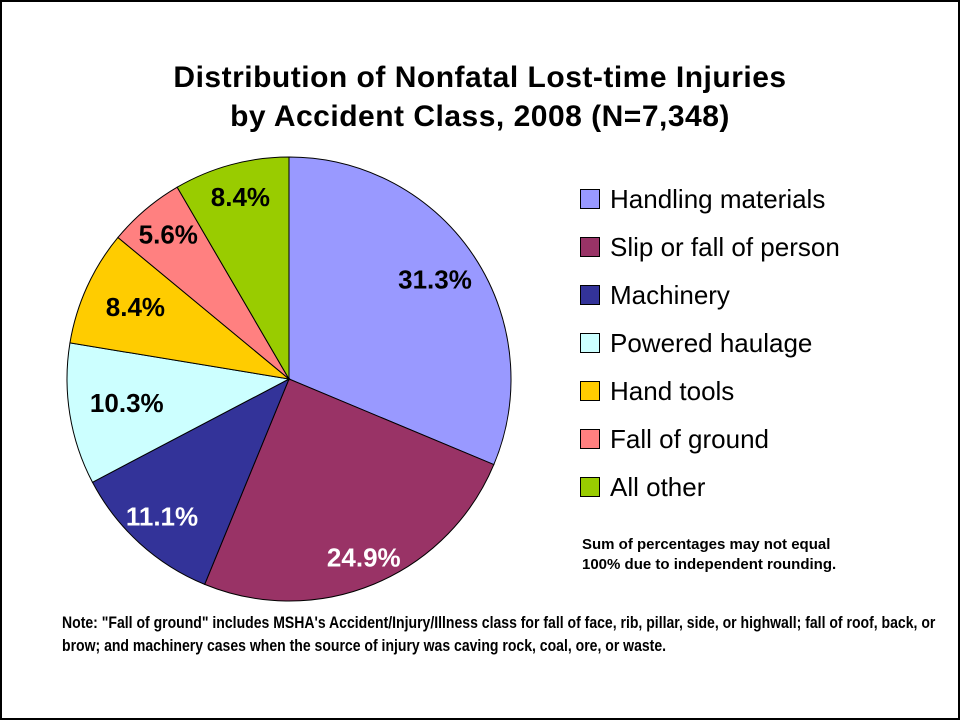 The image size is (960, 720). What do you see at coordinates (233, 268) in the screenshot?
I see `pie-slice-all-other` at bounding box center [233, 268].